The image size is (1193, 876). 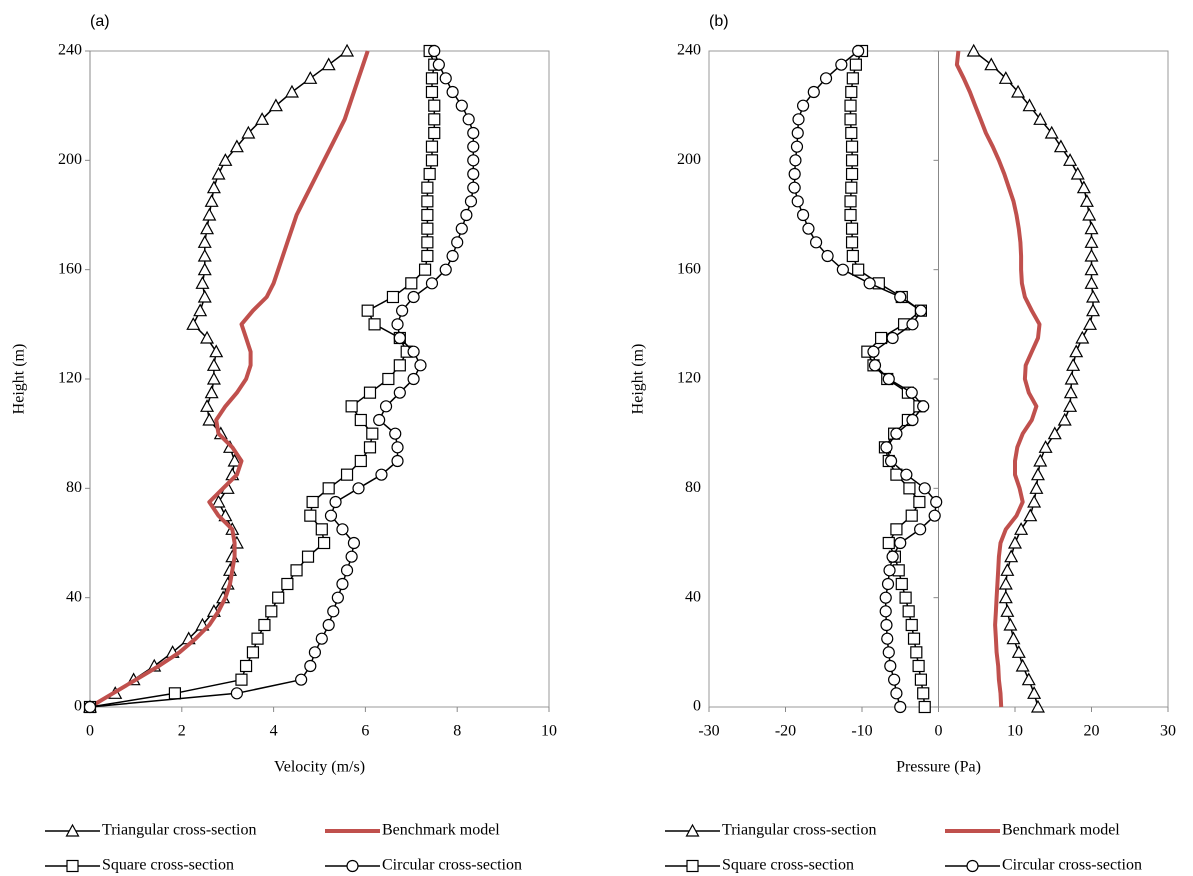 I want to click on y-axis-title: Height (m), so click(x=638, y=379).